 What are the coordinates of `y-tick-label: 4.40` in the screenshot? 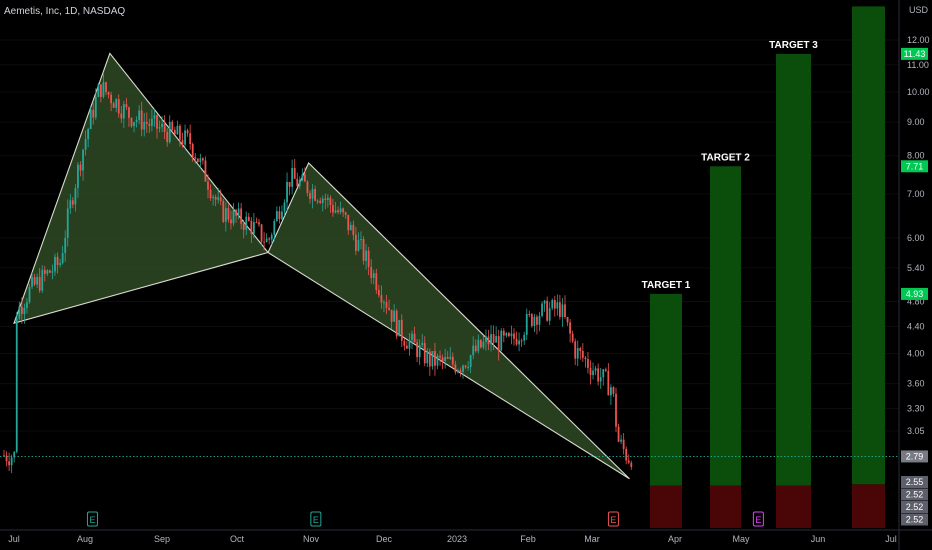 It's located at (916, 326).